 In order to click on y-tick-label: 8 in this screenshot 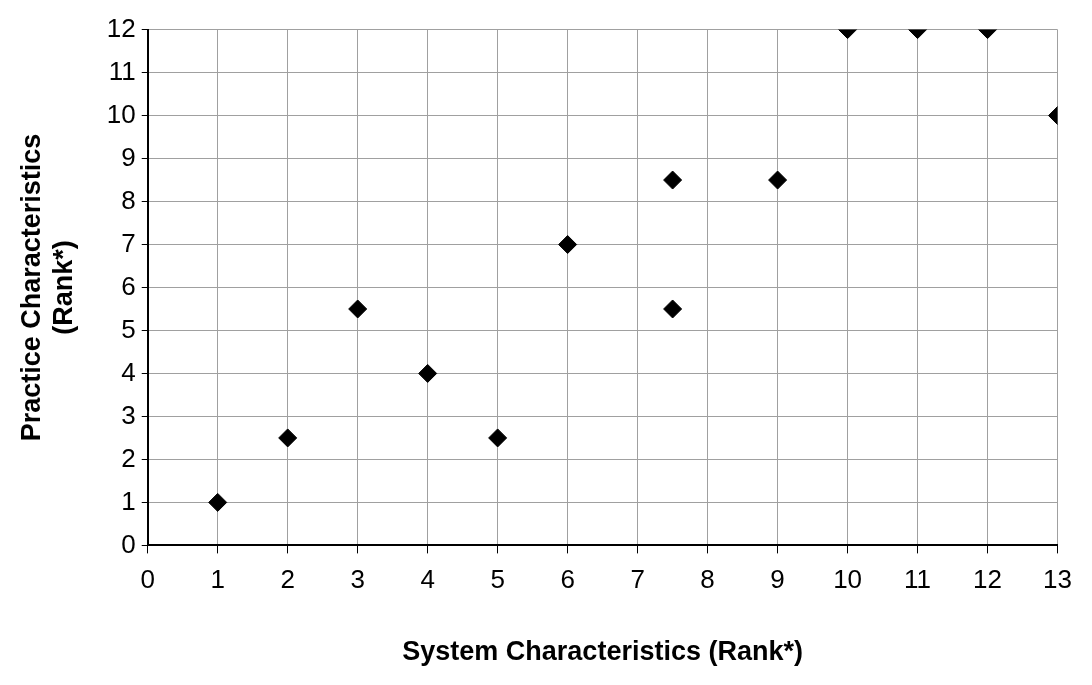, I will do `click(128, 199)`.